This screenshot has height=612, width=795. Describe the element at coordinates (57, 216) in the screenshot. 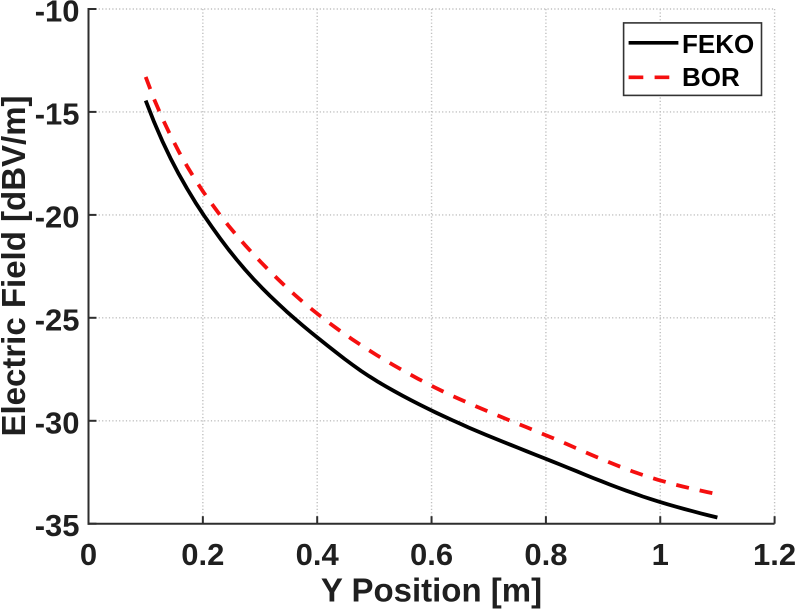

I see `svg-text: -20` at that location.